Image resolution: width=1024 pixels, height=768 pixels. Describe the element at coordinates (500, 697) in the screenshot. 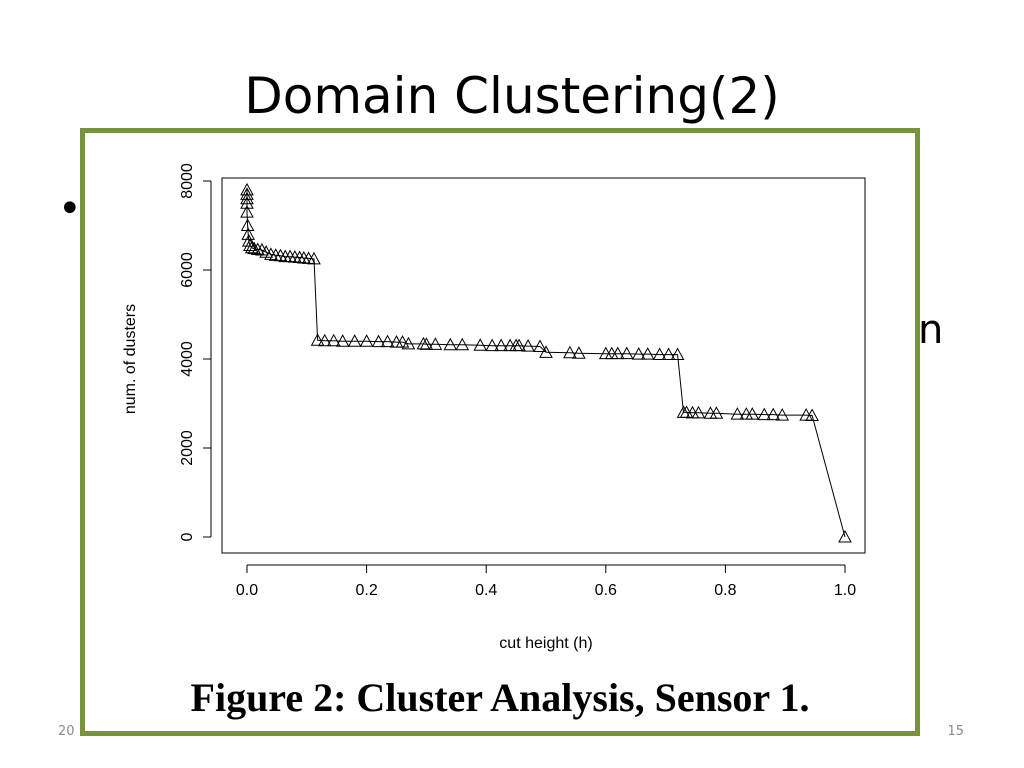

I see `figure-caption: Figure 2: Cluster Analysis, Sensor 1.` at that location.